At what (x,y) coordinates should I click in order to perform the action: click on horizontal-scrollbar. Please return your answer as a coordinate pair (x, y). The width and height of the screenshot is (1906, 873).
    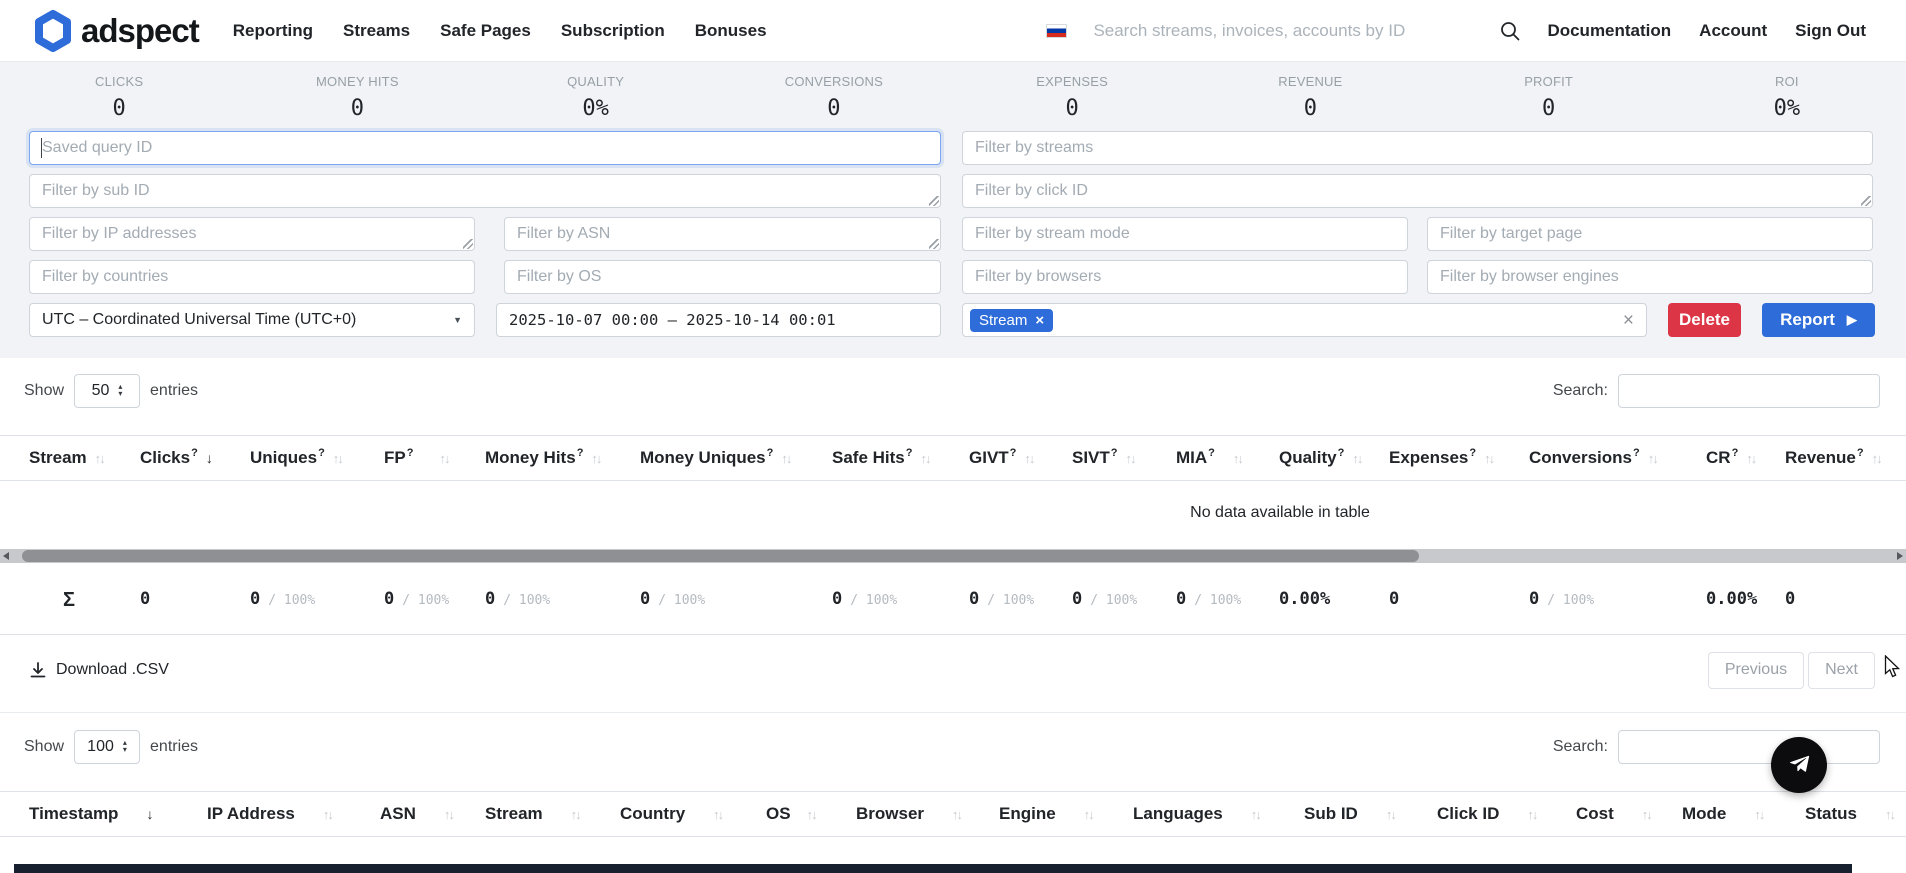
    Looking at the image, I should click on (953, 556).